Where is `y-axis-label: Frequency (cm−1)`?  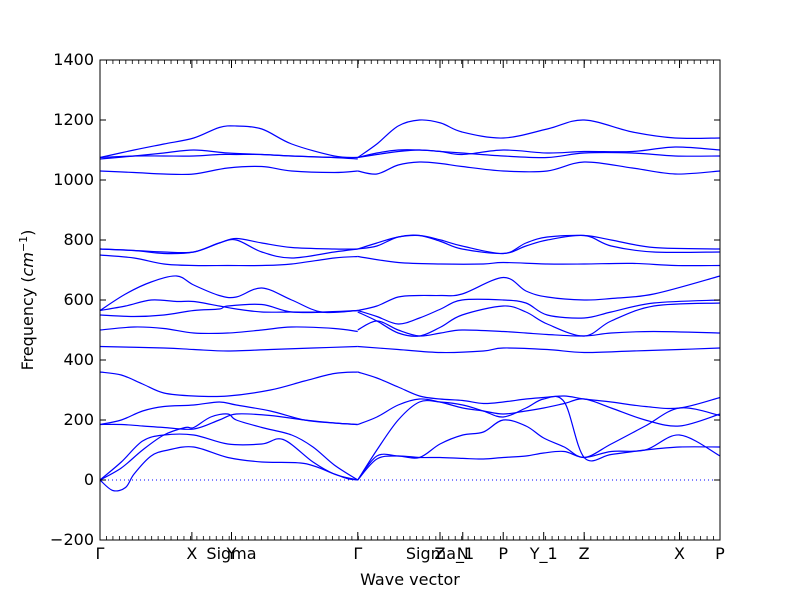 y-axis-label: Frequency (cm−1) is located at coordinates (27, 300).